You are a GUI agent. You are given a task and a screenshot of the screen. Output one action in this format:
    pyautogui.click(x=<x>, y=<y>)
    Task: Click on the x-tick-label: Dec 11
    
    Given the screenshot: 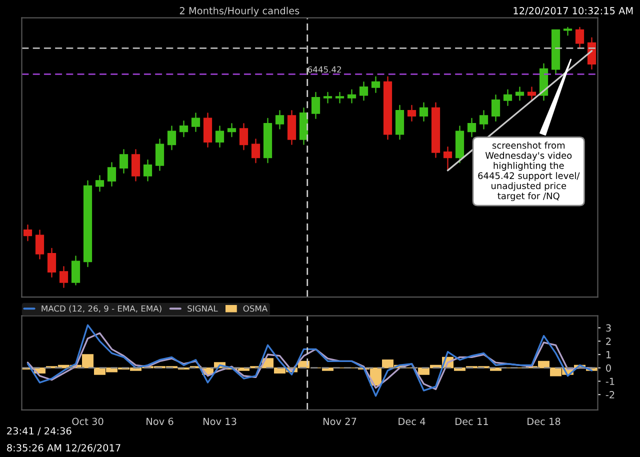 What is the action you would take?
    pyautogui.click(x=472, y=422)
    